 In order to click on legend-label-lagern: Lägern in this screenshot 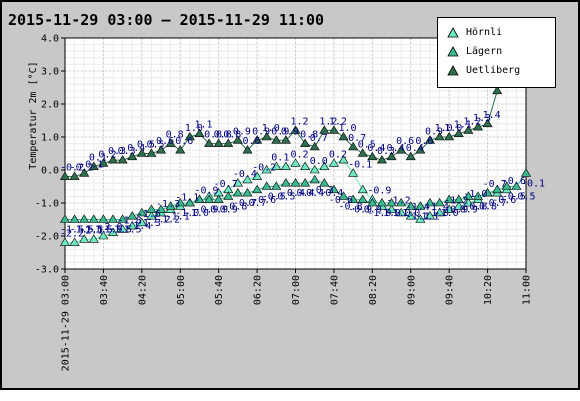, I will do `click(484, 51)`.